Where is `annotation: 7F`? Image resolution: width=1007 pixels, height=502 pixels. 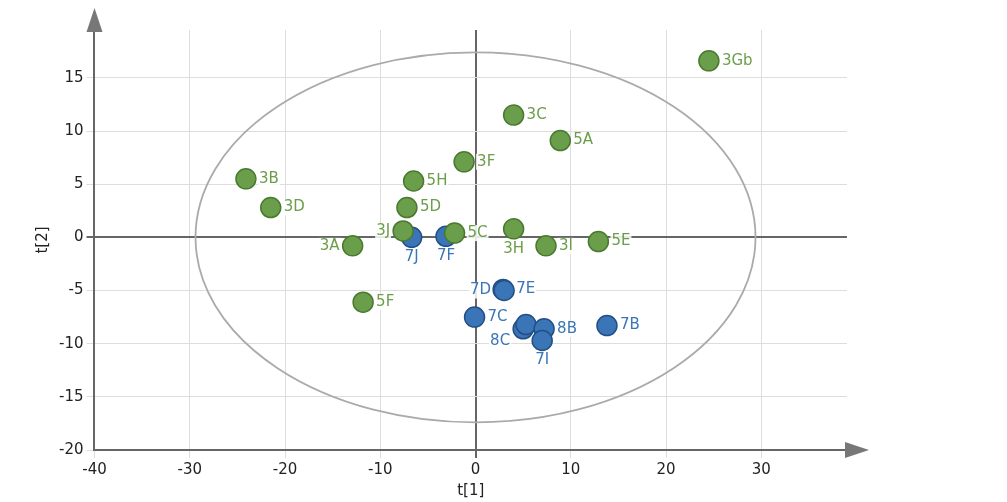
annotation: 7F is located at coordinates (446, 255).